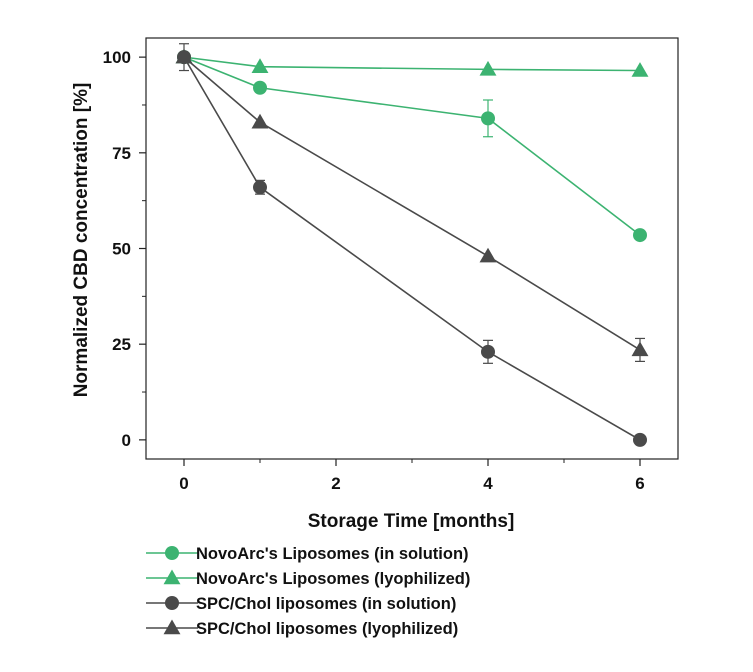  What do you see at coordinates (81, 240) in the screenshot?
I see `y-axis-title: Normalized CBD concentration [%]` at bounding box center [81, 240].